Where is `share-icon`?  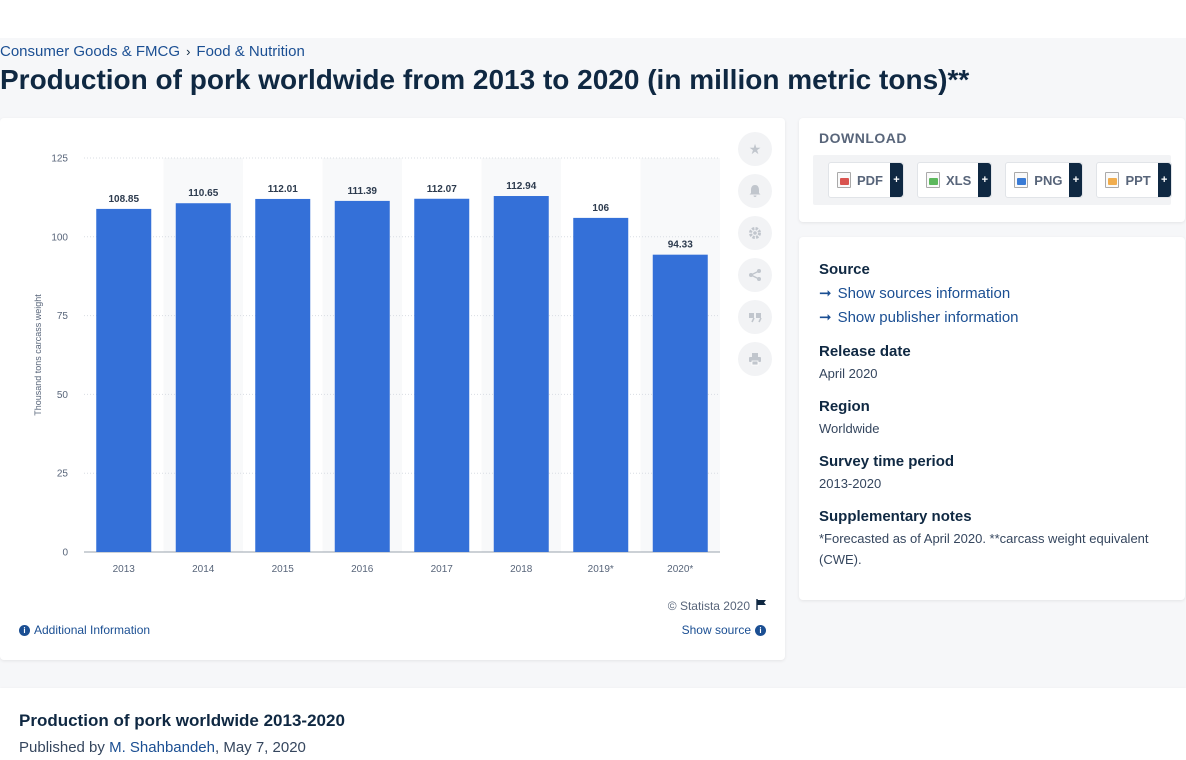 share-icon is located at coordinates (755, 275).